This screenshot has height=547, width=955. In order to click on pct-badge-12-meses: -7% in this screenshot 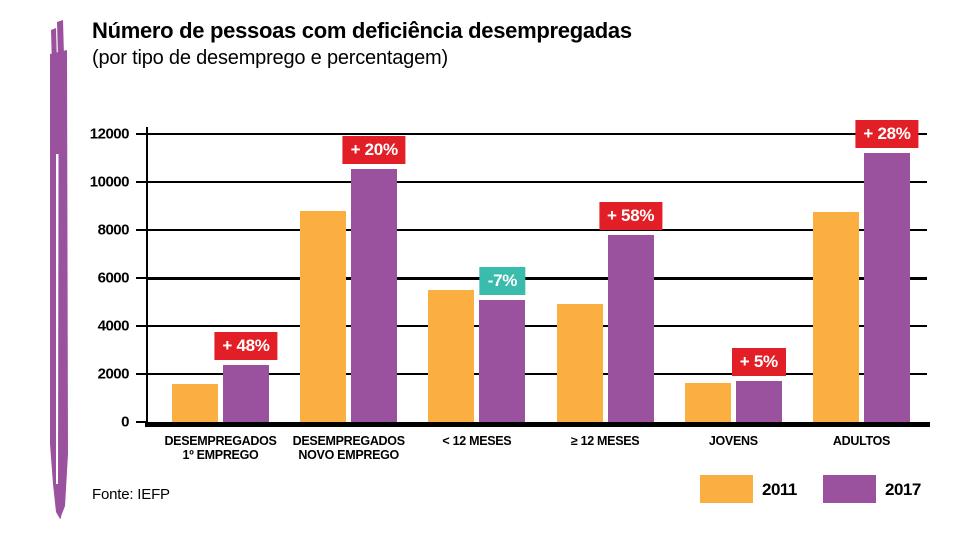, I will do `click(502, 280)`.